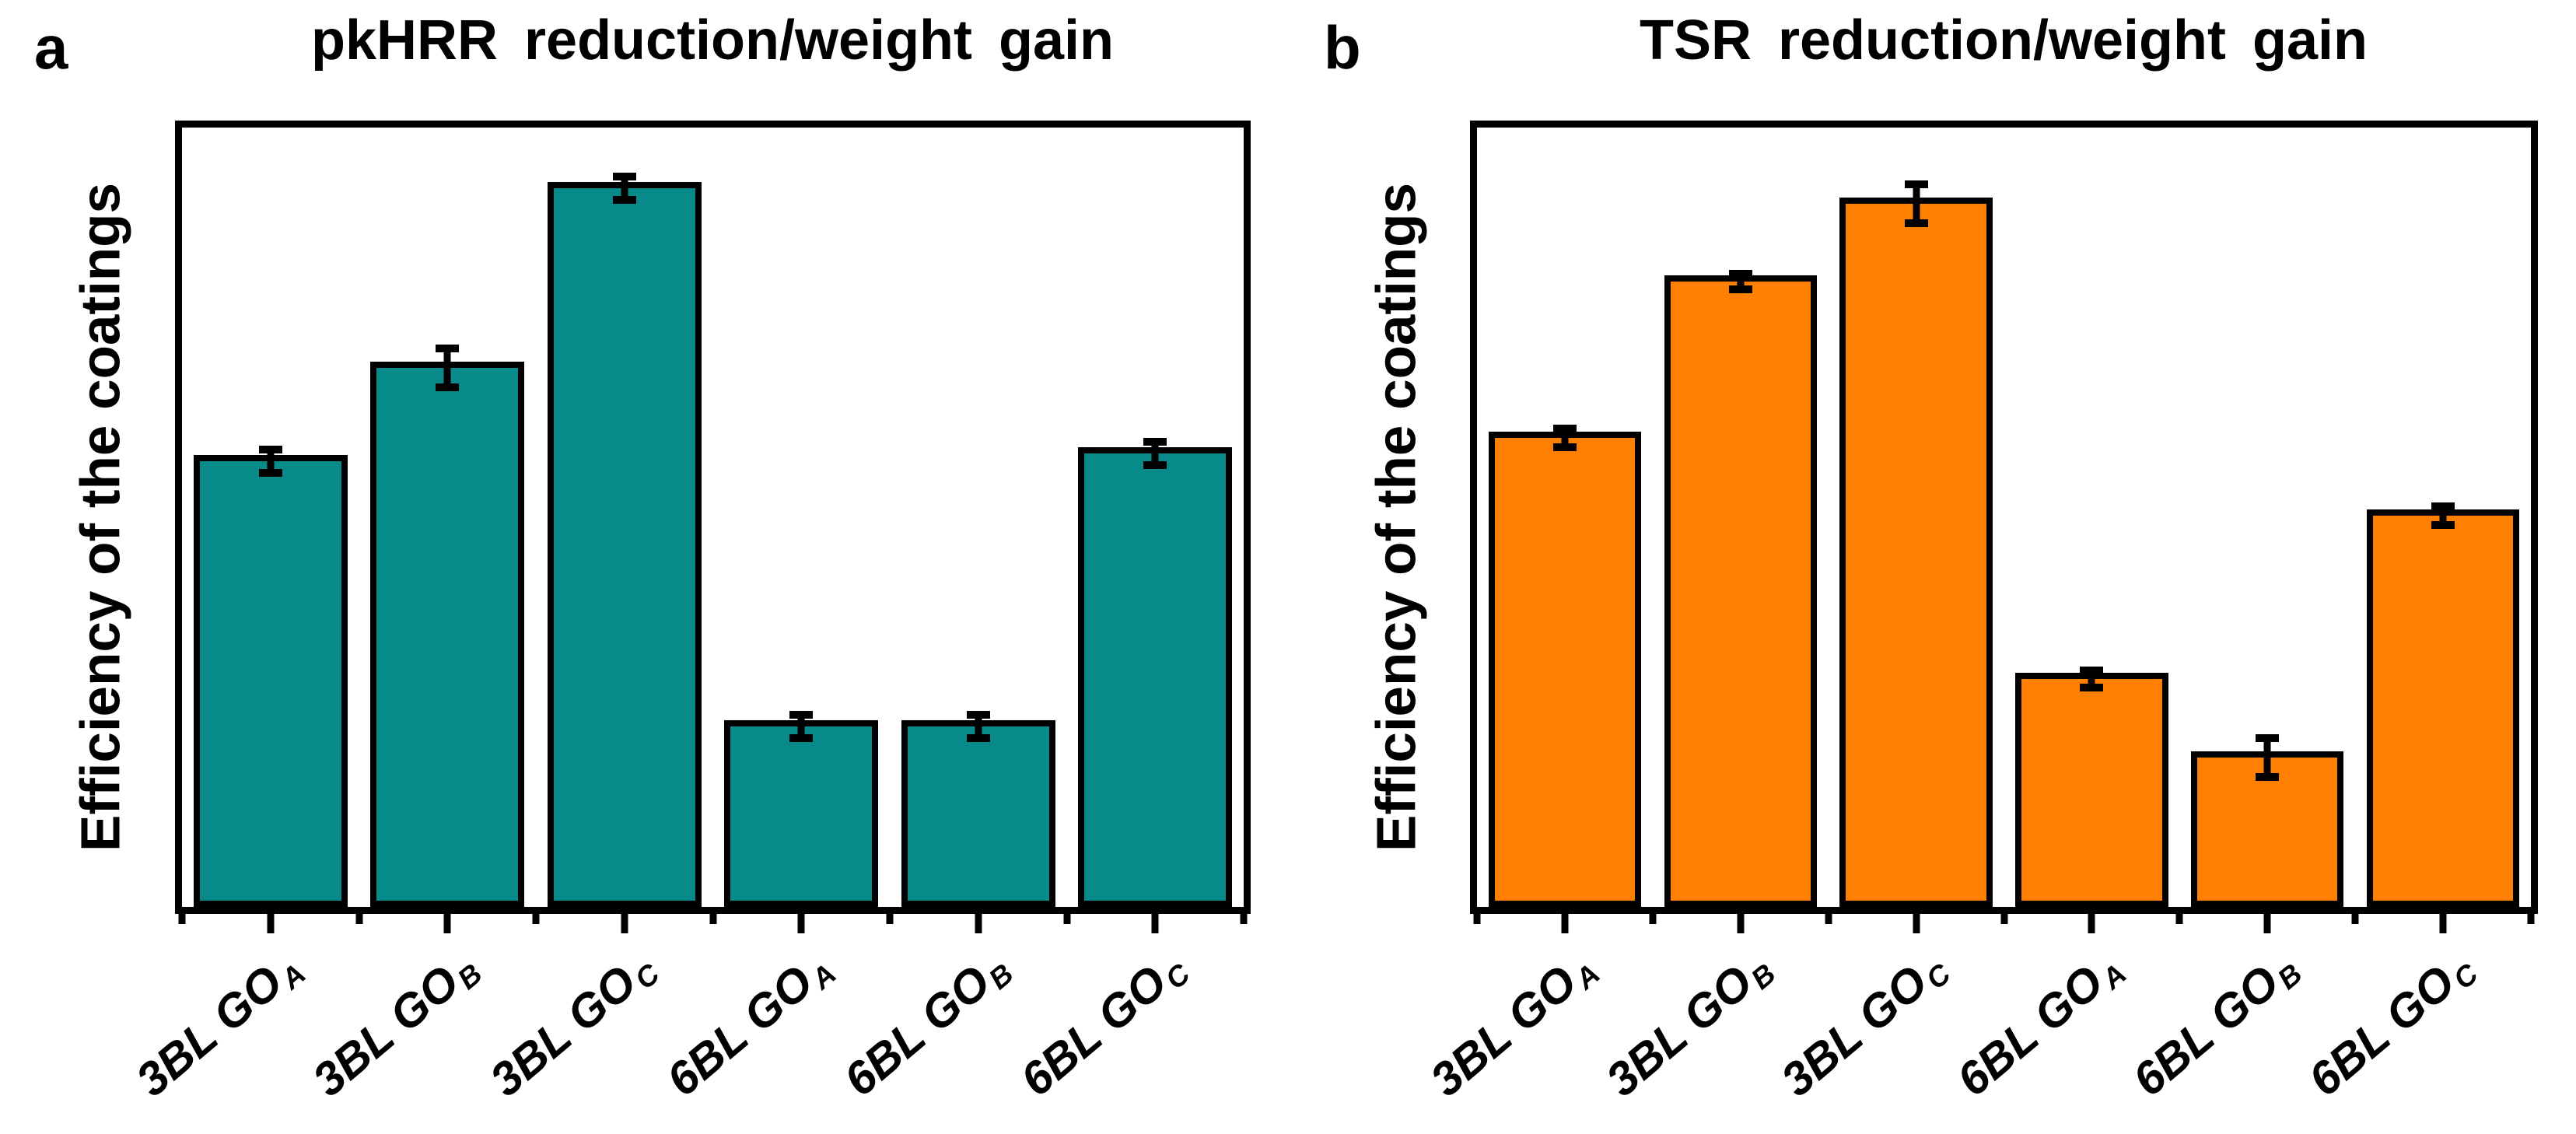 This screenshot has width=2576, height=1134. I want to click on x-tick-label: 6BL GOC, so click(1103, 1025).